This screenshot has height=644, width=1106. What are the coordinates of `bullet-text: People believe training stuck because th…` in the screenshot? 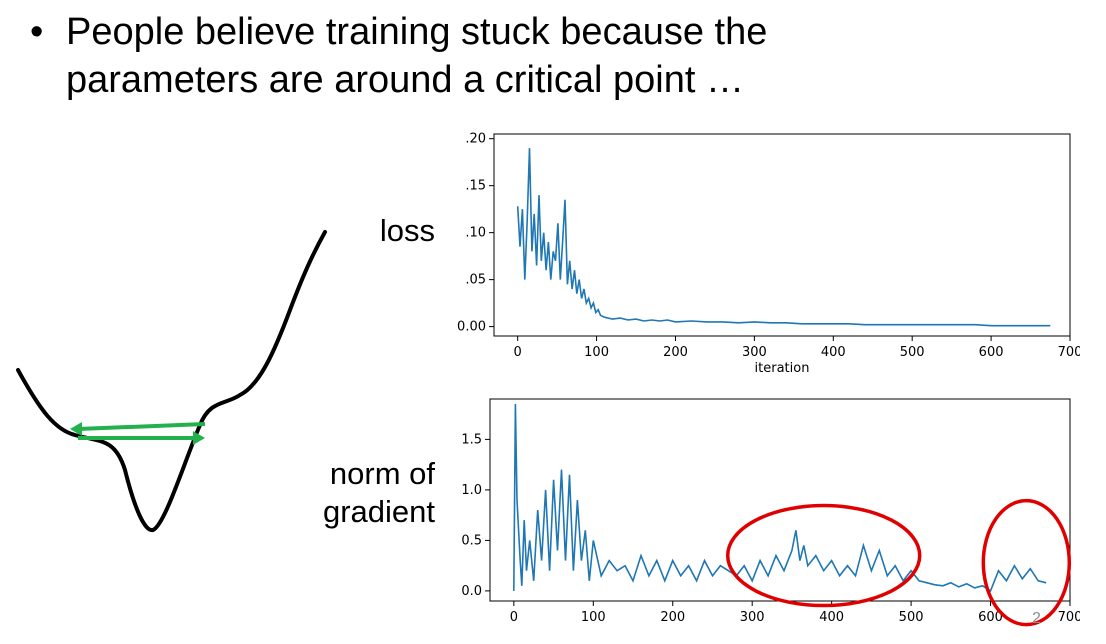 It's located at (417, 56).